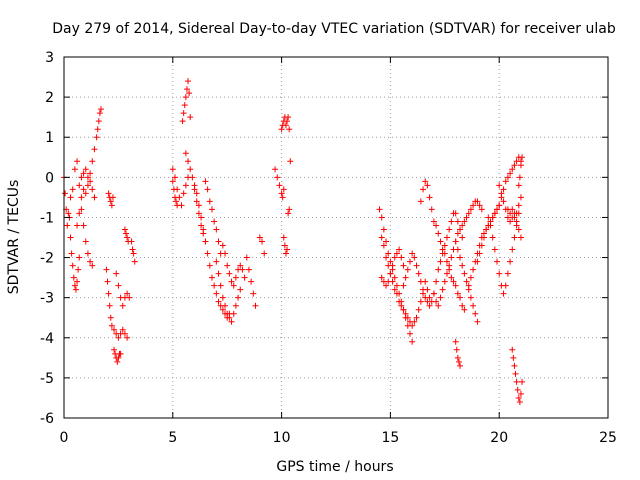  What do you see at coordinates (499, 438) in the screenshot?
I see `x-tick-label: 20` at bounding box center [499, 438].